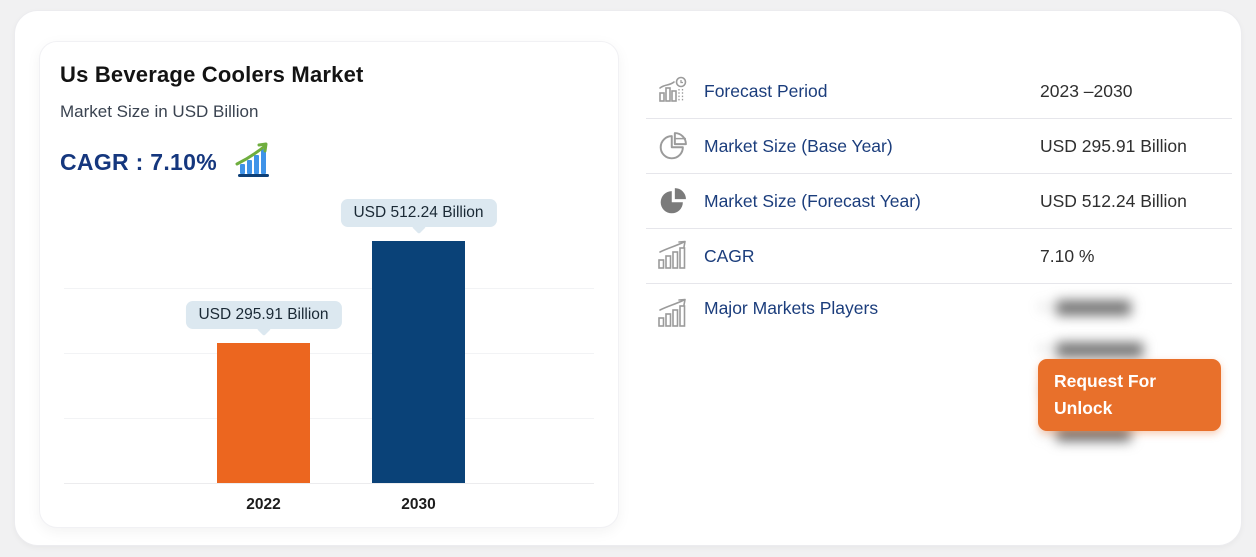 The image size is (1256, 557). Describe the element at coordinates (939, 91) in the screenshot. I see `row-forecast-period: Forecast Period 2023 –2030` at that location.